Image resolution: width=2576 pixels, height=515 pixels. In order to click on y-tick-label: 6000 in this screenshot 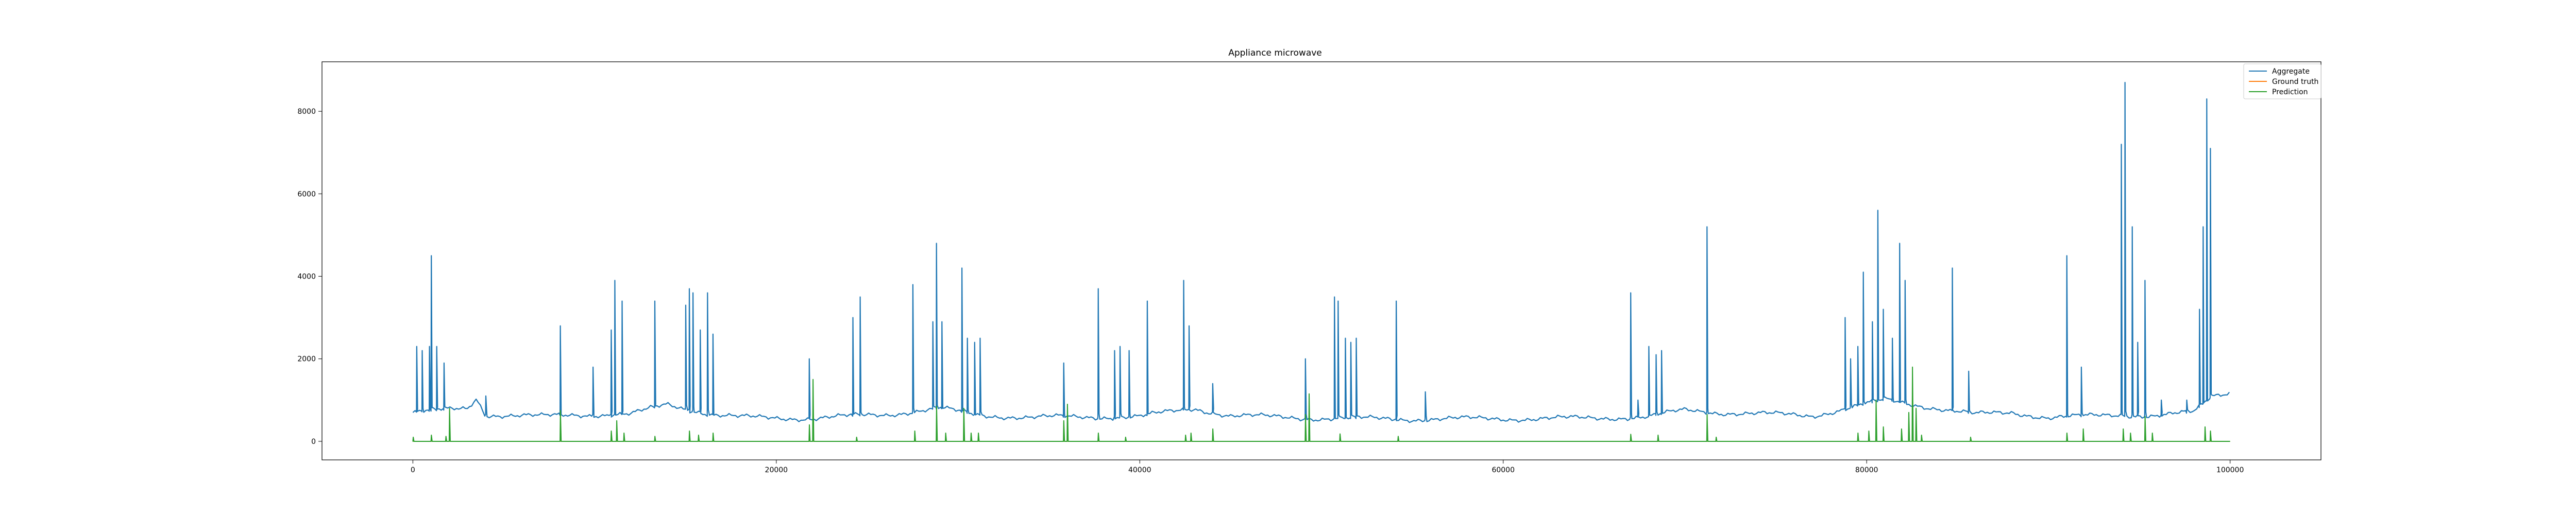, I will do `click(306, 194)`.